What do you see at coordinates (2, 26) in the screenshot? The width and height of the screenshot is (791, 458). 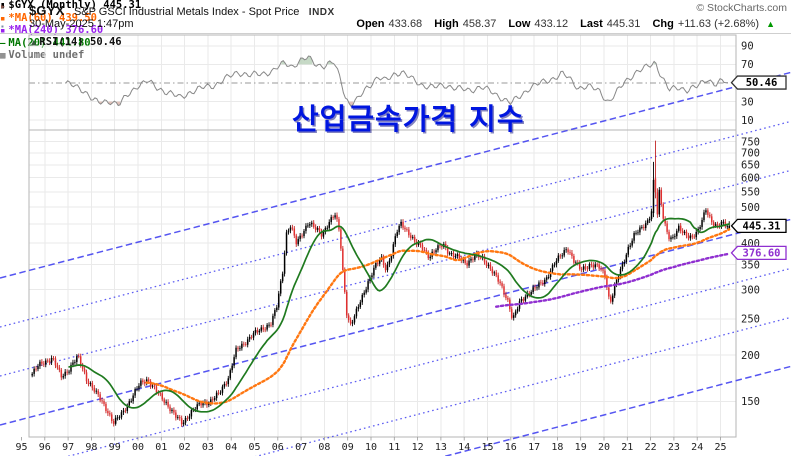 I see `page-marker-dash-icon: ▪` at bounding box center [2, 26].